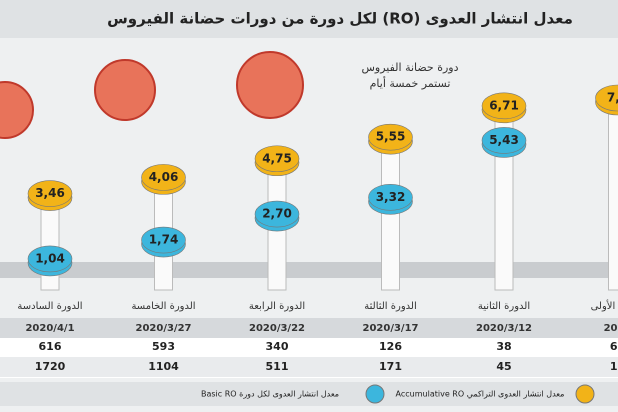 The height and width of the screenshot is (412, 618). Describe the element at coordinates (50, 346) in the screenshot. I see `table-cell: 616` at that location.